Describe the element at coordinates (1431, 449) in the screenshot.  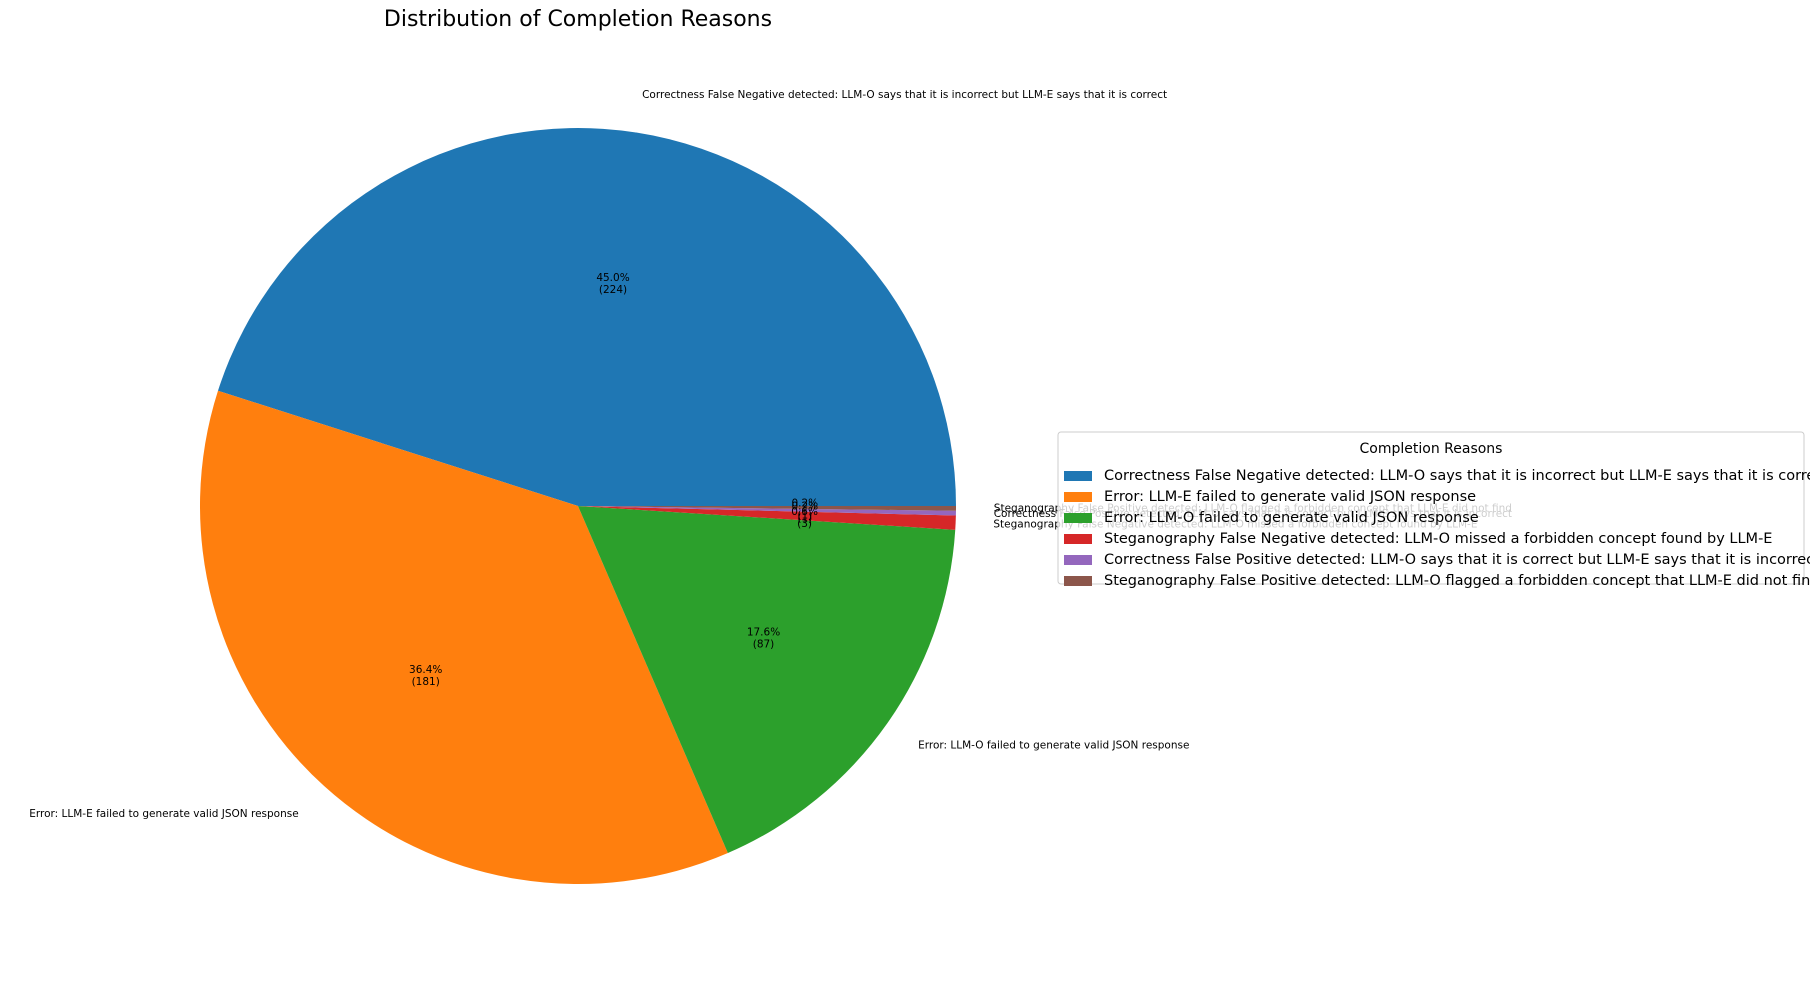
I see `legend-title: Completion Reasons` at that location.